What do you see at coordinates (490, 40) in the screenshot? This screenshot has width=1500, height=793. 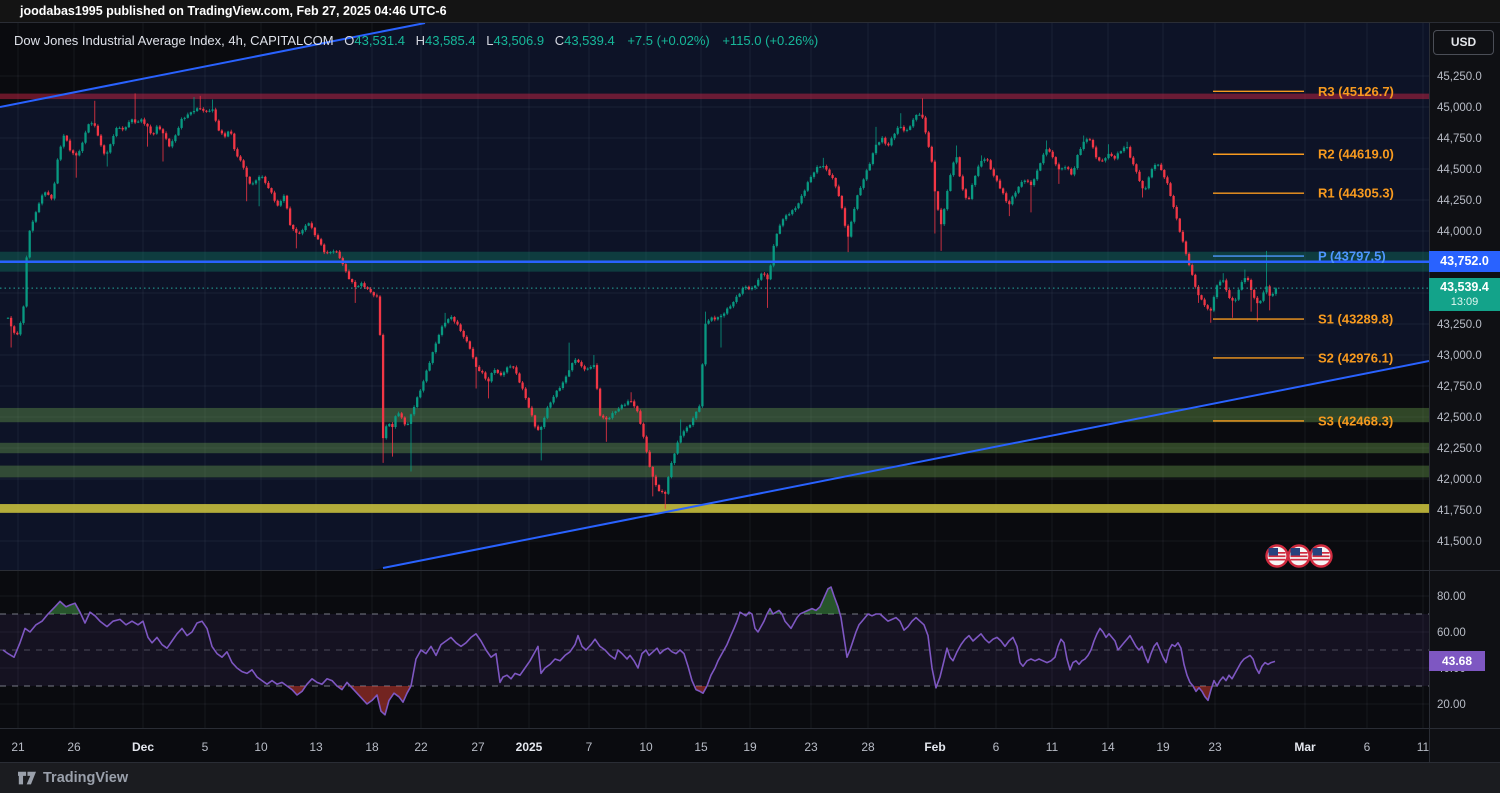 I see `low-label: L` at bounding box center [490, 40].